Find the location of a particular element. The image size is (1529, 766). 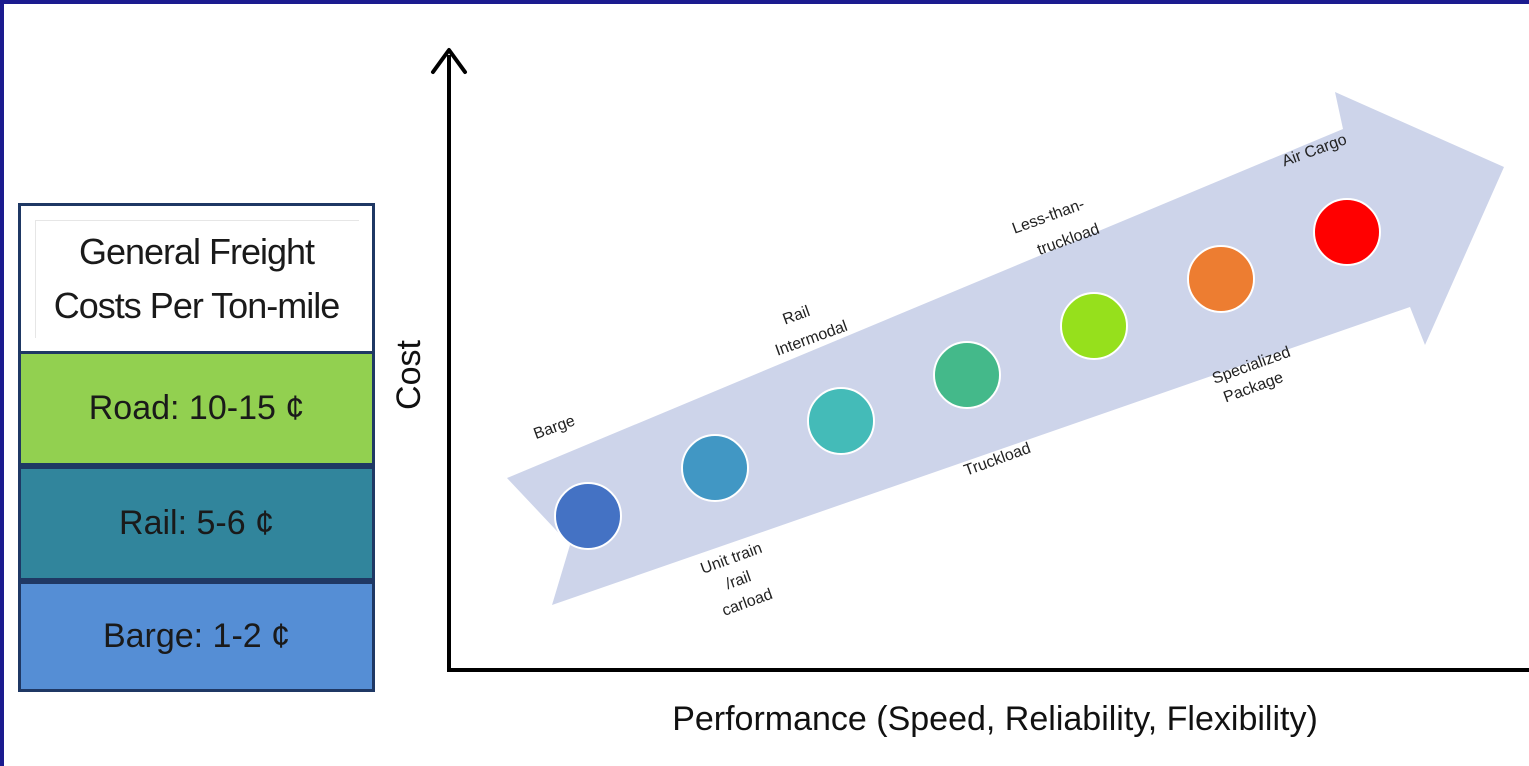

mode-circle-air-cargo is located at coordinates (1347, 232).